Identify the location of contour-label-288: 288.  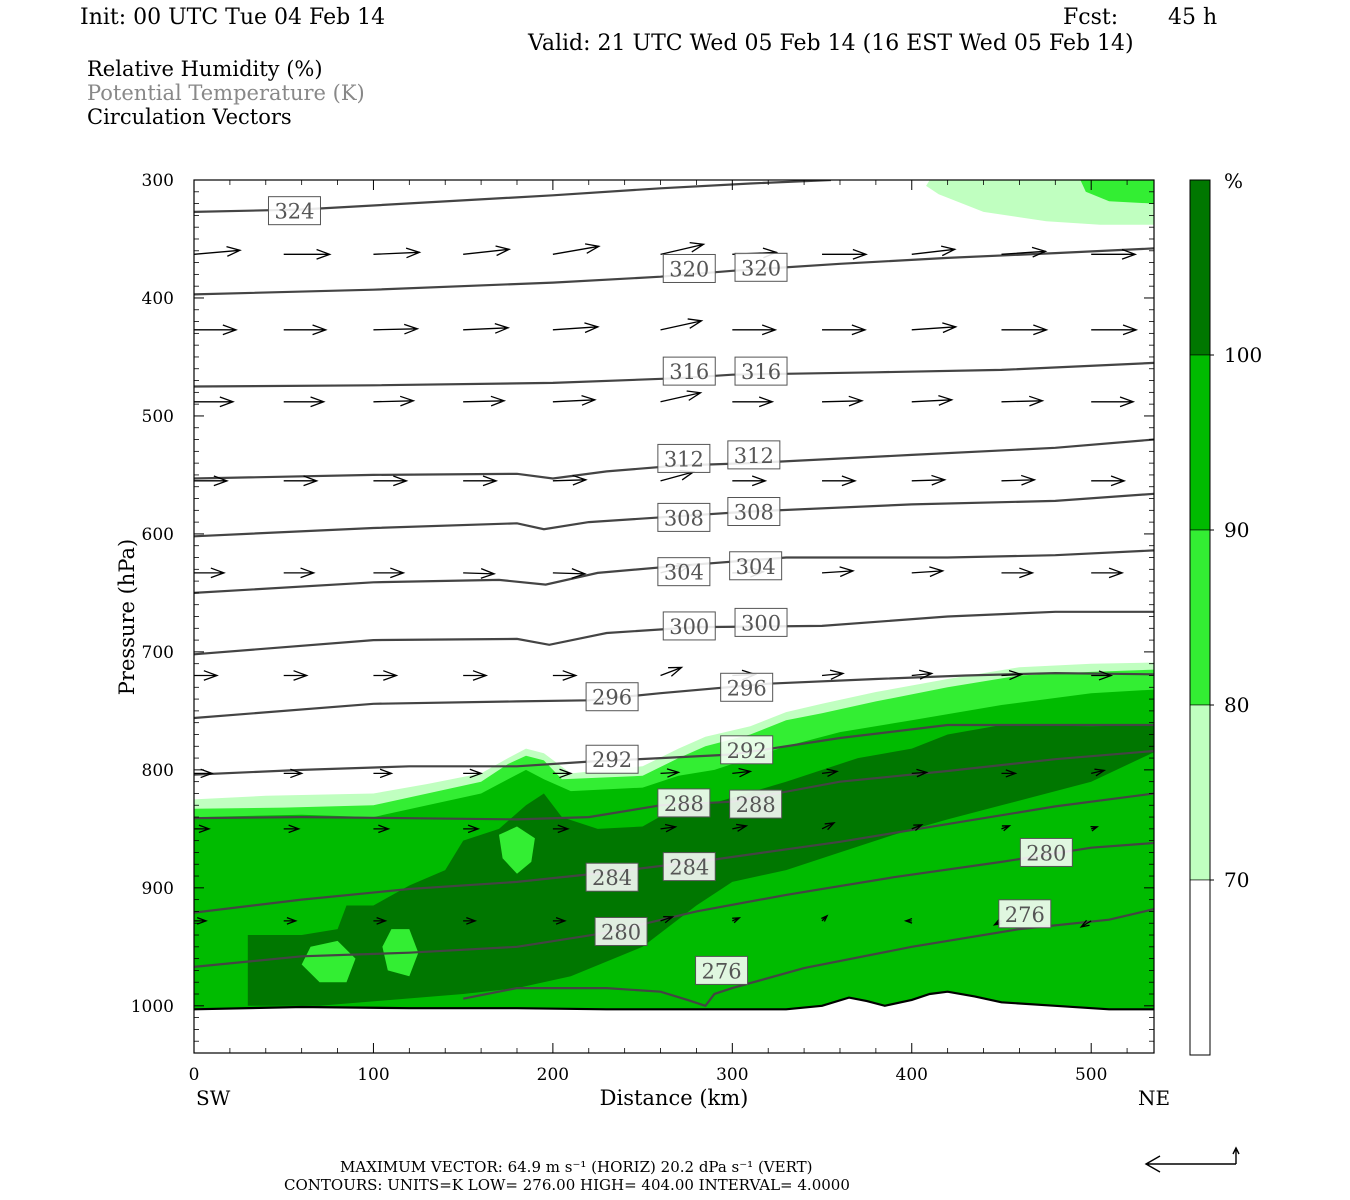
(756, 805).